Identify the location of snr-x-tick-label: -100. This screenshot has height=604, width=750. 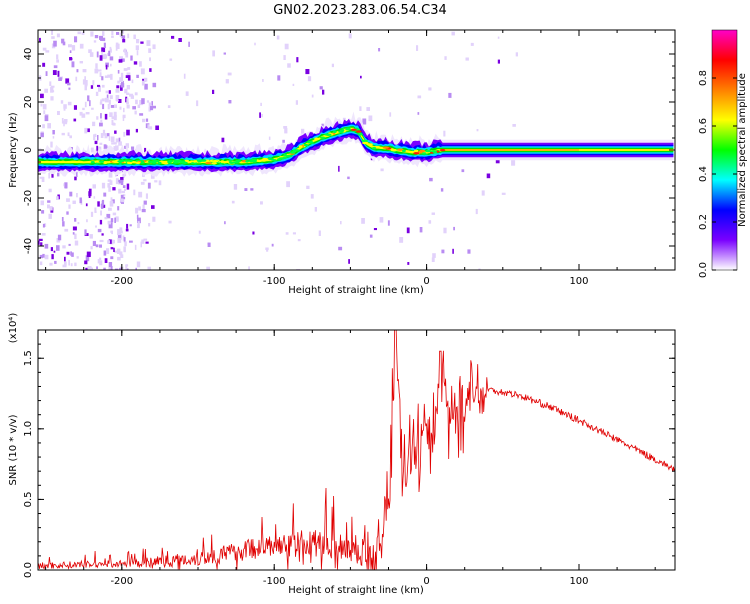
(274, 581).